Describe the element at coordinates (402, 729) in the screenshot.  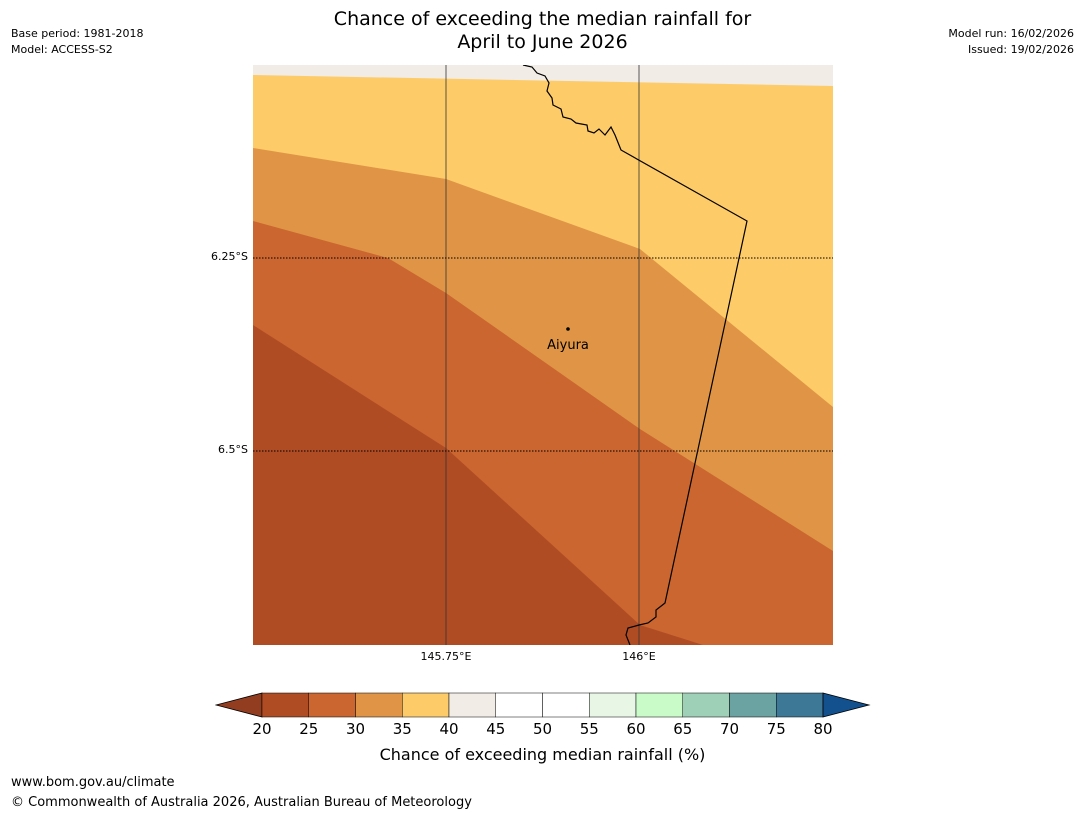
I see `colorbar-tick-label: 35` at that location.